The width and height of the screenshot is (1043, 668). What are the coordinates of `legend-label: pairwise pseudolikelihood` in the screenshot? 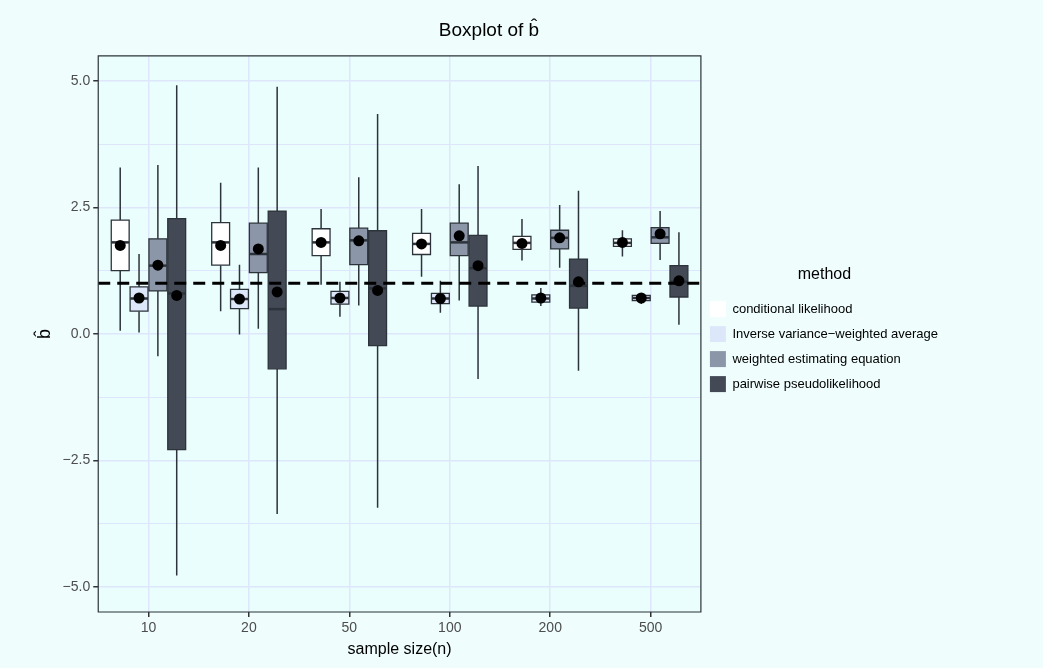 It's located at (806, 383).